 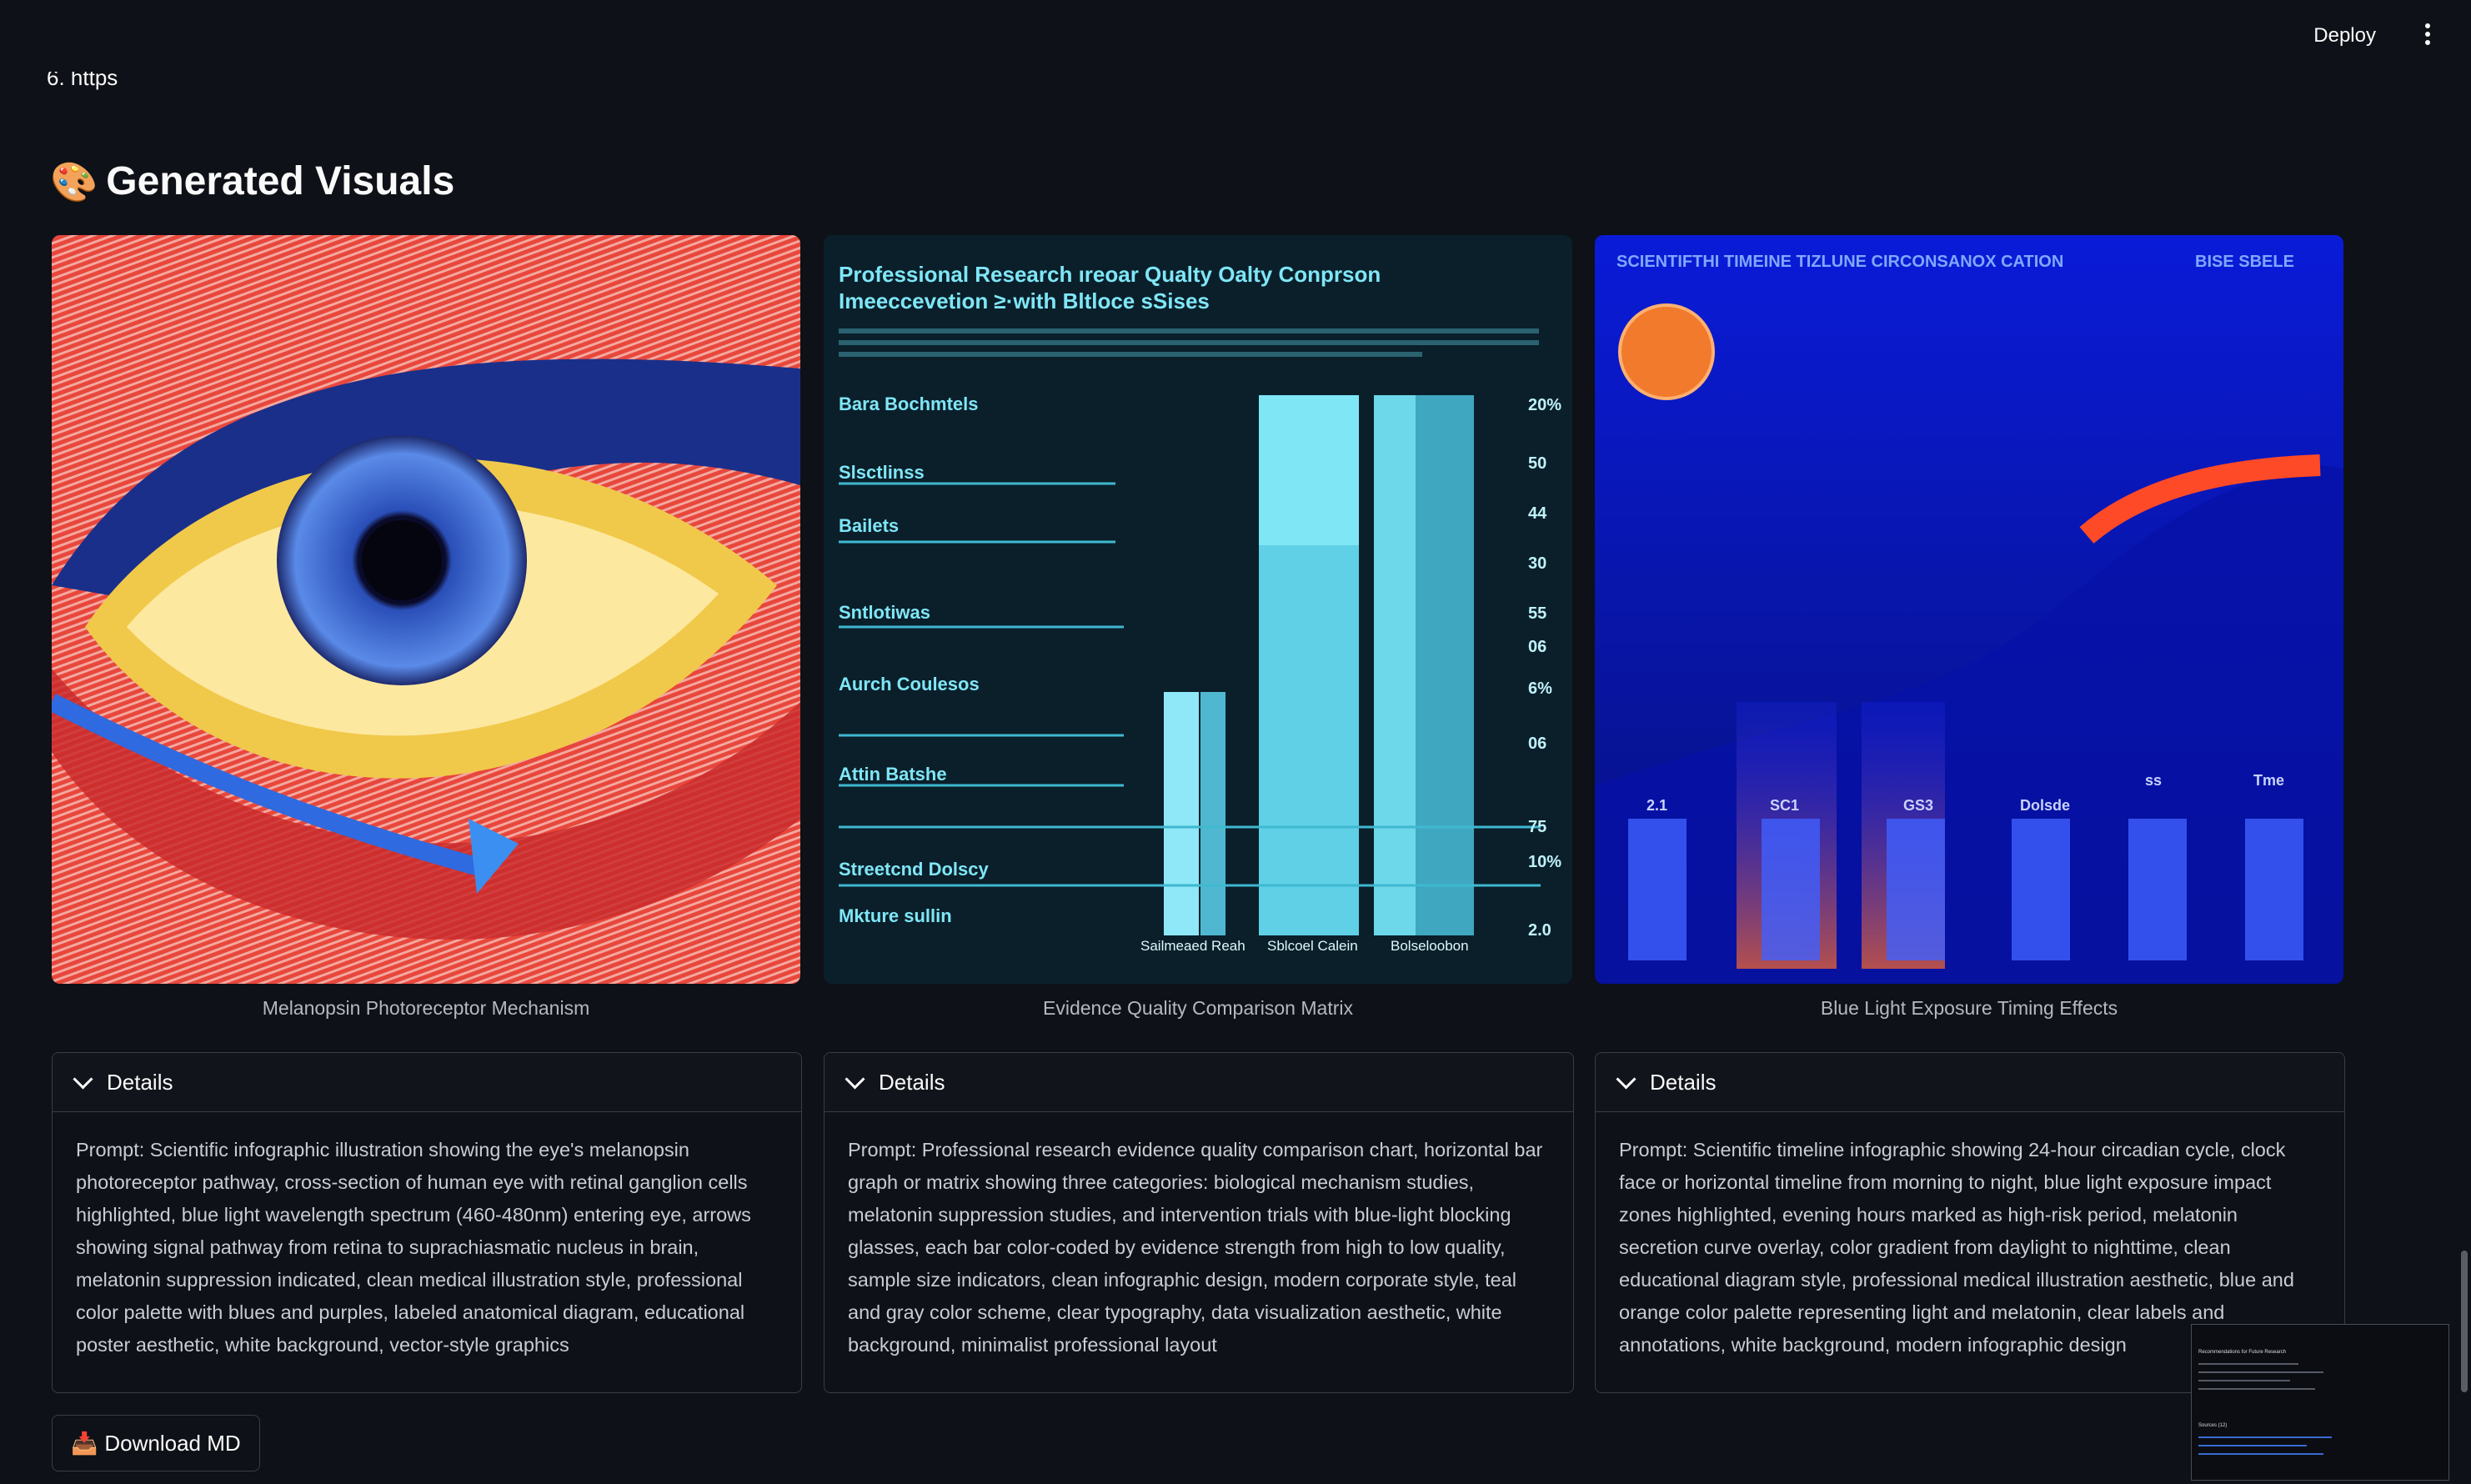 What do you see at coordinates (1537, 827) in the screenshot?
I see `svg-text: 75` at bounding box center [1537, 827].